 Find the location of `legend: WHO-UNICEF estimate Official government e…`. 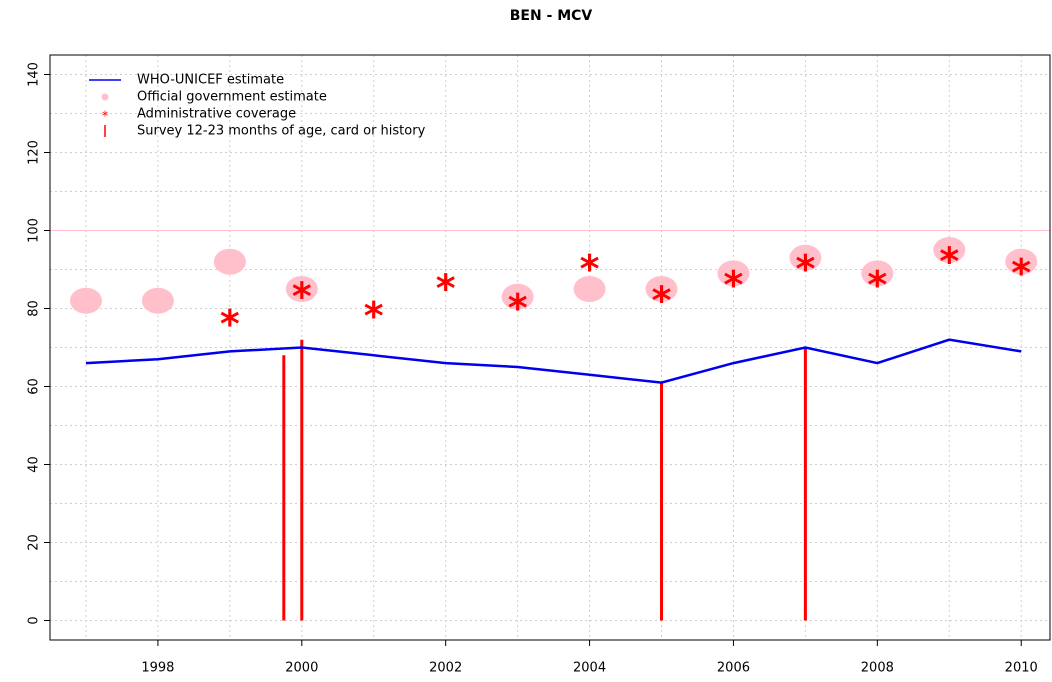

legend: WHO-UNICEF estimate Official government e… is located at coordinates (257, 106).